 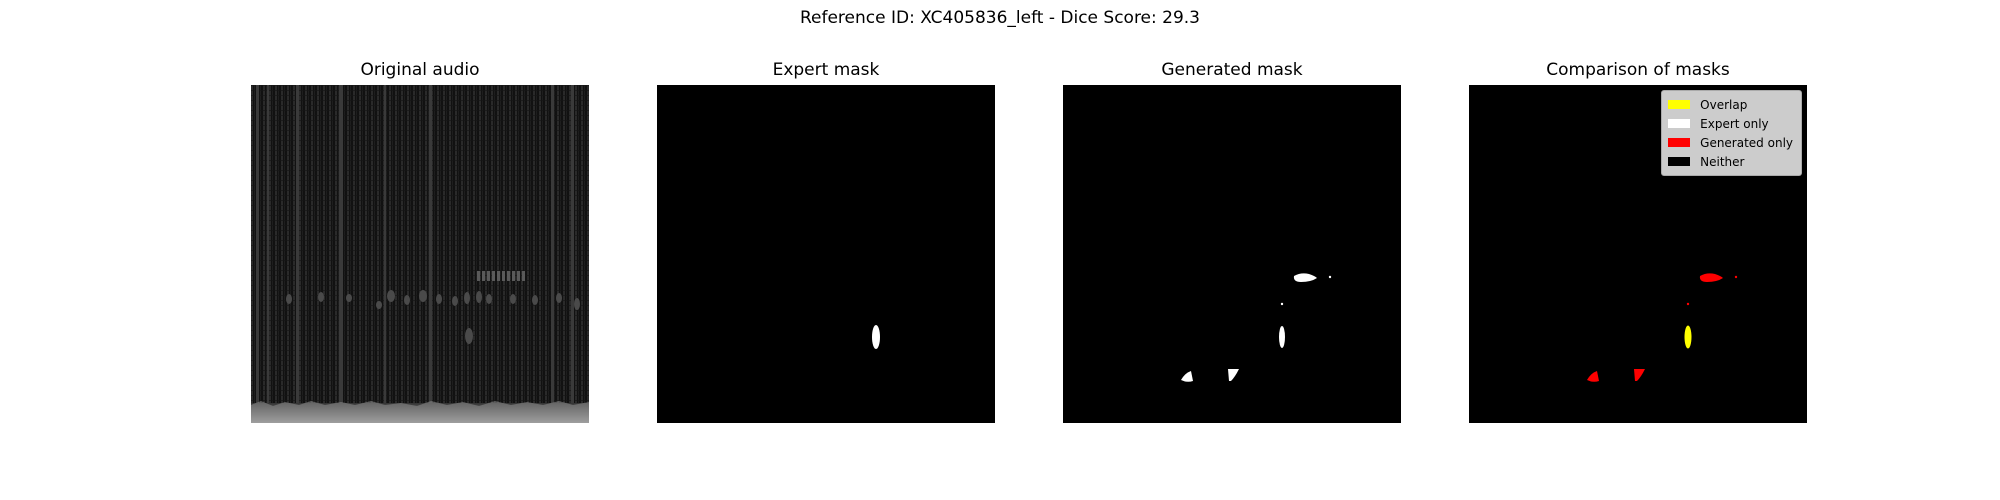 What do you see at coordinates (1722, 161) in the screenshot?
I see `legend-label-neither: Neither` at bounding box center [1722, 161].